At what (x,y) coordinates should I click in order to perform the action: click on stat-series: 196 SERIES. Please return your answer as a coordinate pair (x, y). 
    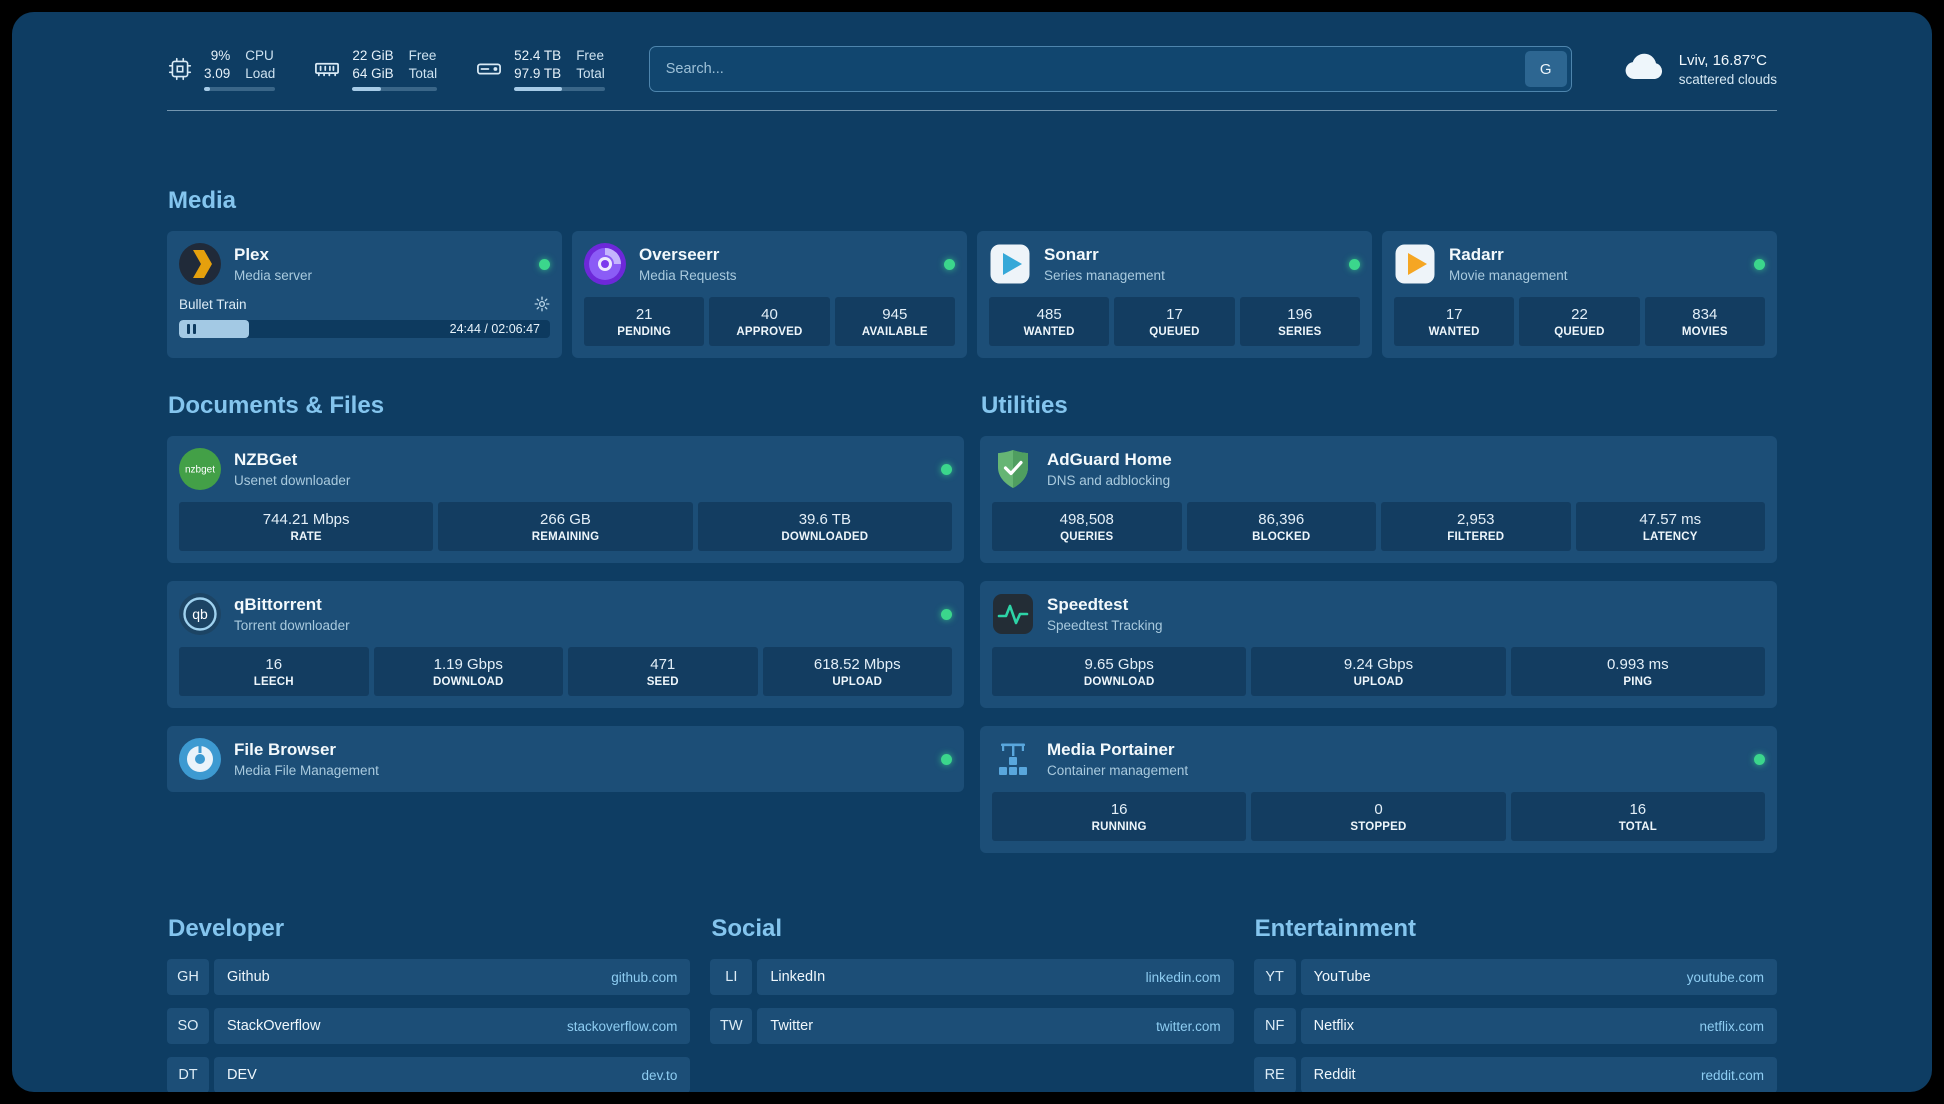
    Looking at the image, I should click on (1299, 321).